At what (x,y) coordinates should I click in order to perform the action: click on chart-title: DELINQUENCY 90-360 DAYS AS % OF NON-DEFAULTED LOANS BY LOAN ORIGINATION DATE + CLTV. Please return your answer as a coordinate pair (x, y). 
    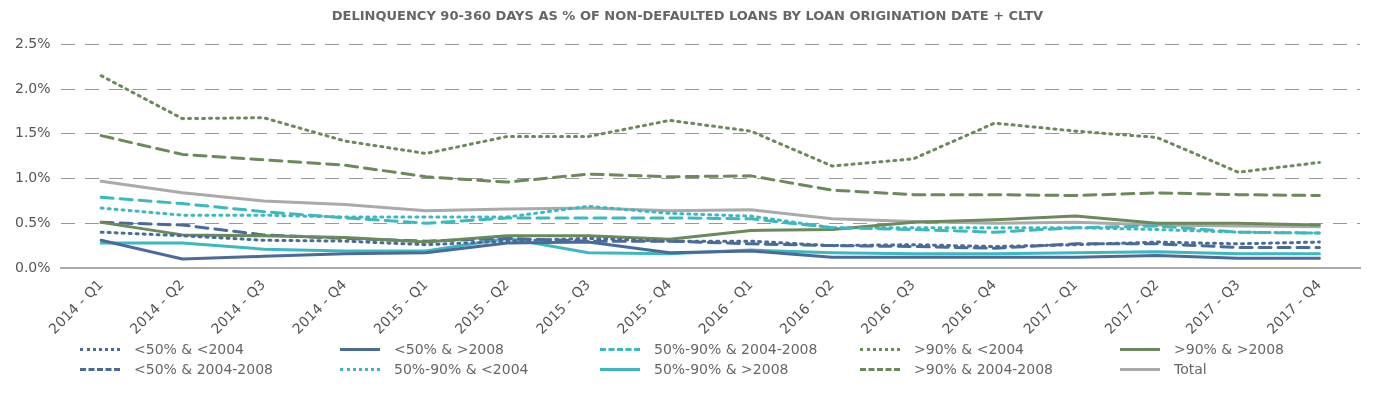
    Looking at the image, I should click on (687, 16).